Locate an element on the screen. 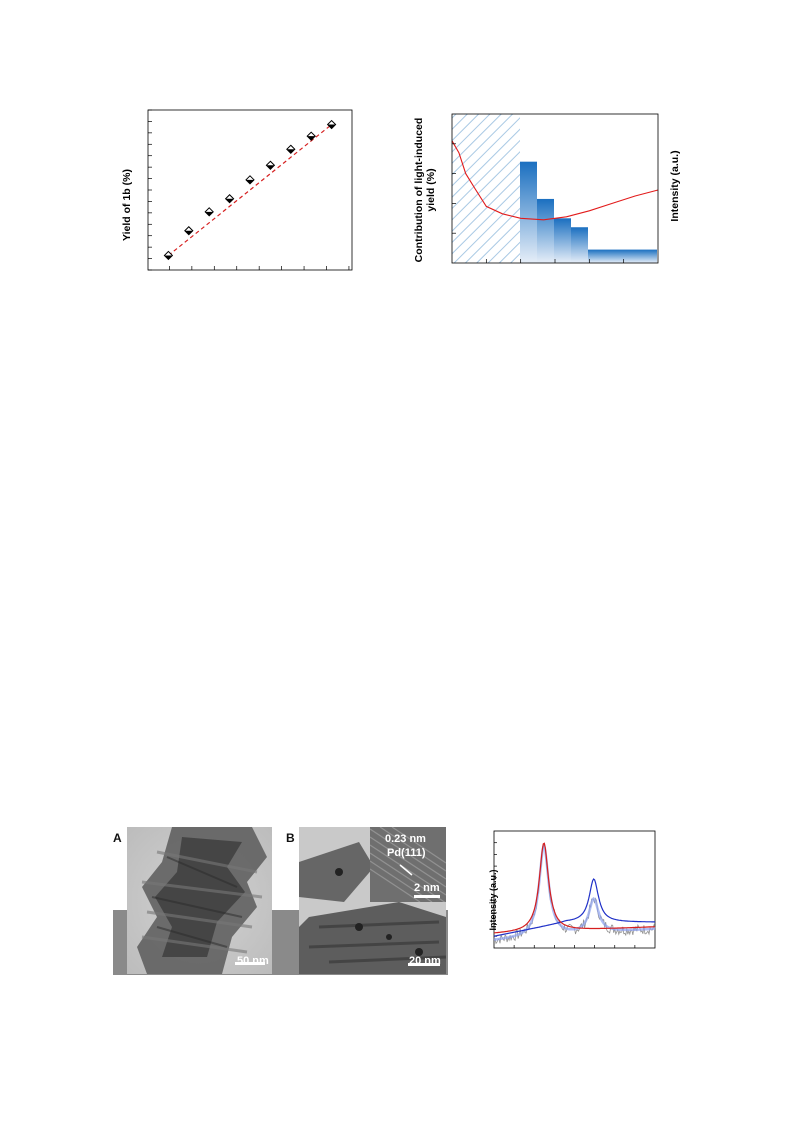  light-plot-ticks is located at coordinates (538, 203).